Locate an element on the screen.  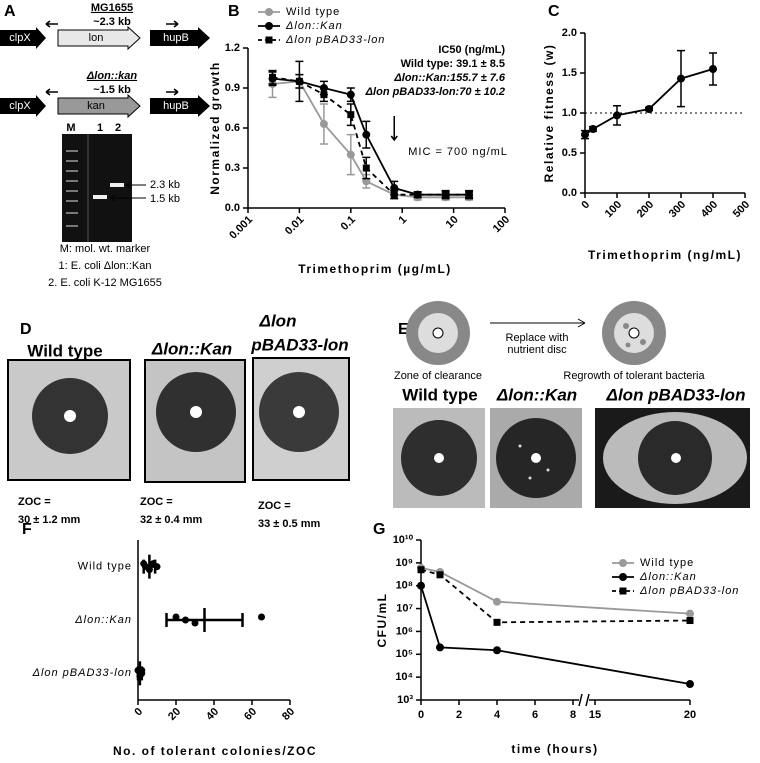
y-tick-label: 0.6 is located at coordinates (232, 128).